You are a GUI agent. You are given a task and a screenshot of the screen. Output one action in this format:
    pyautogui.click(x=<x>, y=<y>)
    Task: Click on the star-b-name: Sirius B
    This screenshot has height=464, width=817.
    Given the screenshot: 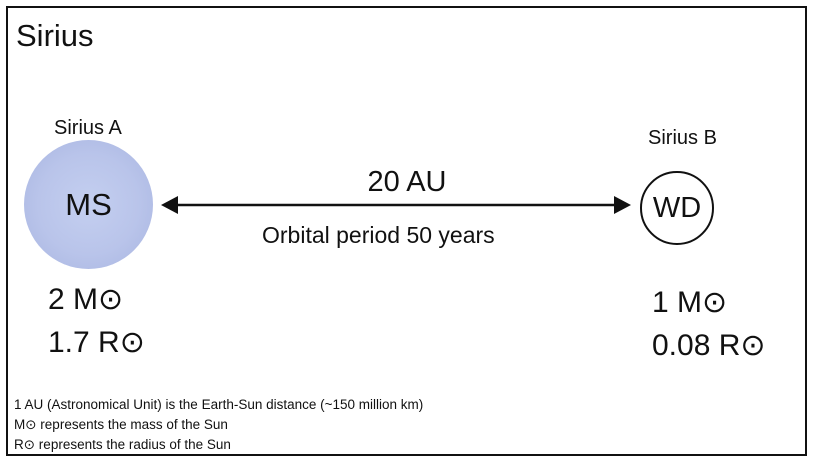 What is the action you would take?
    pyautogui.click(x=682, y=138)
    